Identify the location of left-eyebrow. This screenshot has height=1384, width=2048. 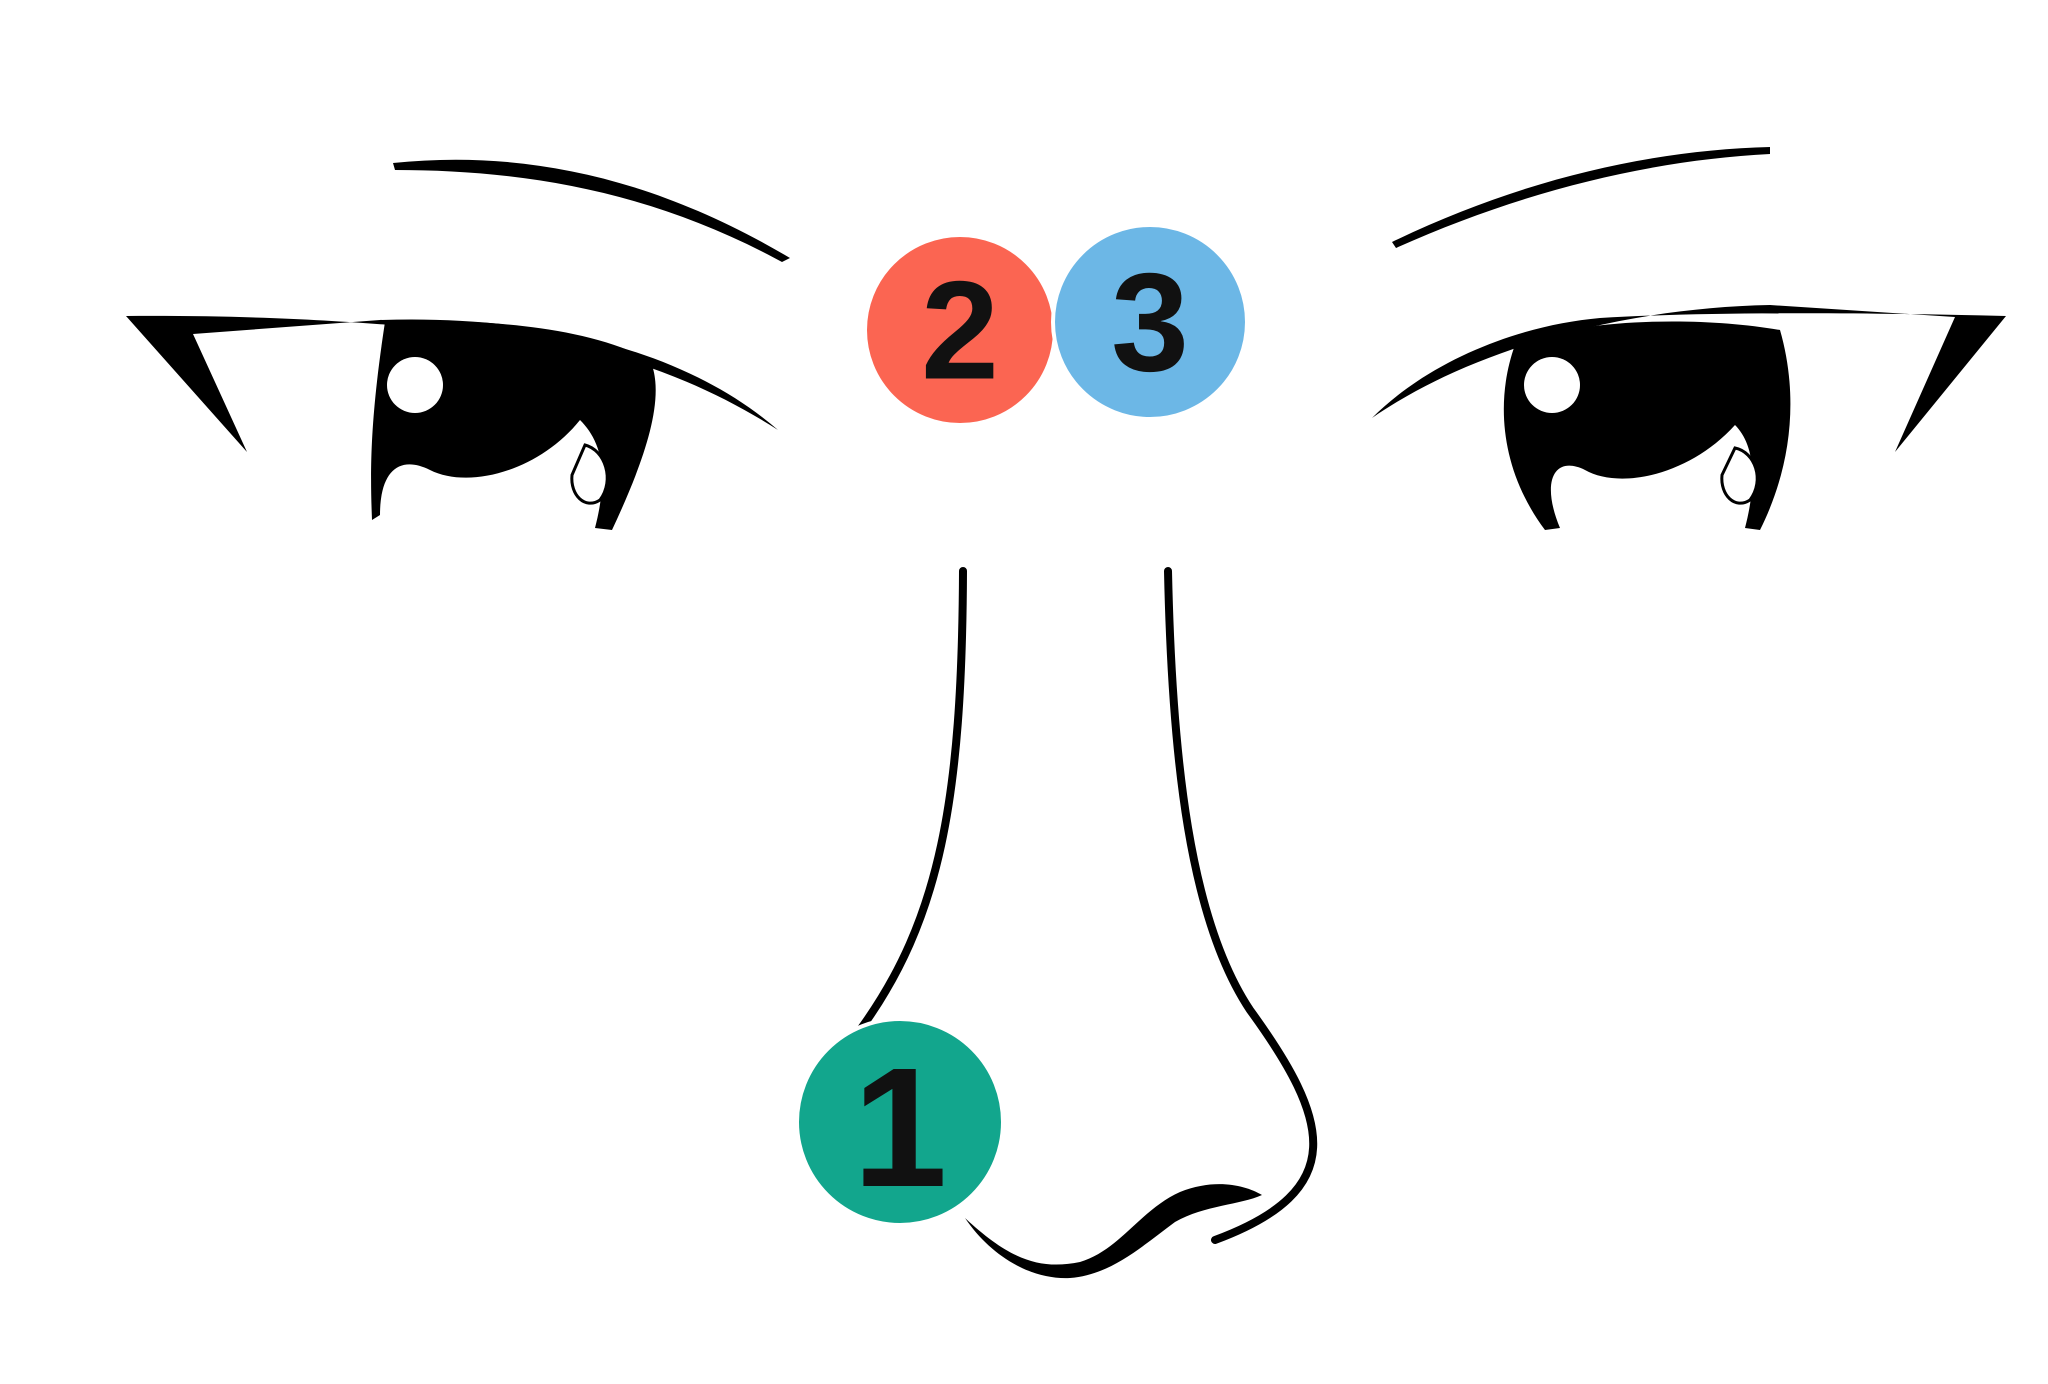
(591, 210).